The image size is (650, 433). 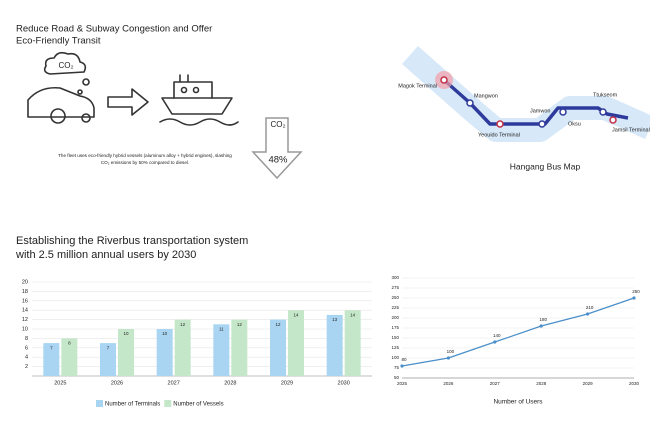 I want to click on y-tick-label: 75, so click(x=397, y=367).